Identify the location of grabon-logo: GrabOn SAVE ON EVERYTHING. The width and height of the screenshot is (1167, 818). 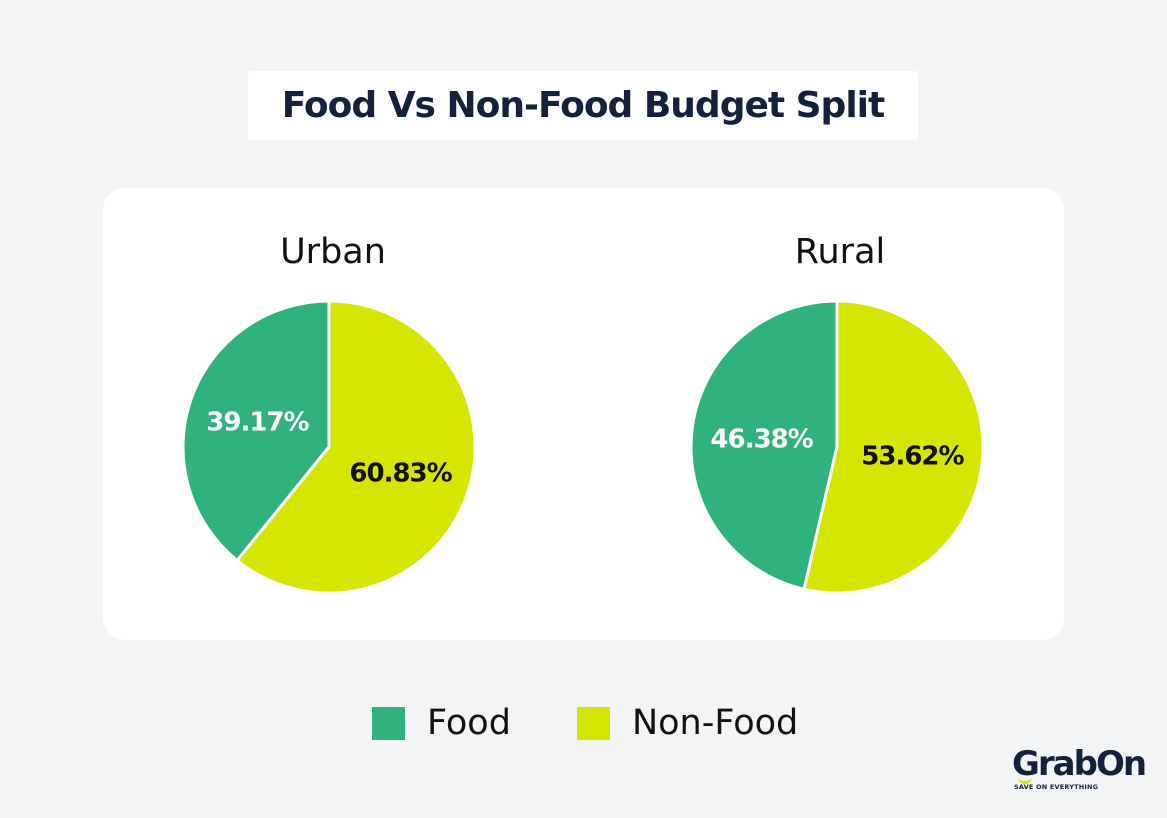
(1079, 767).